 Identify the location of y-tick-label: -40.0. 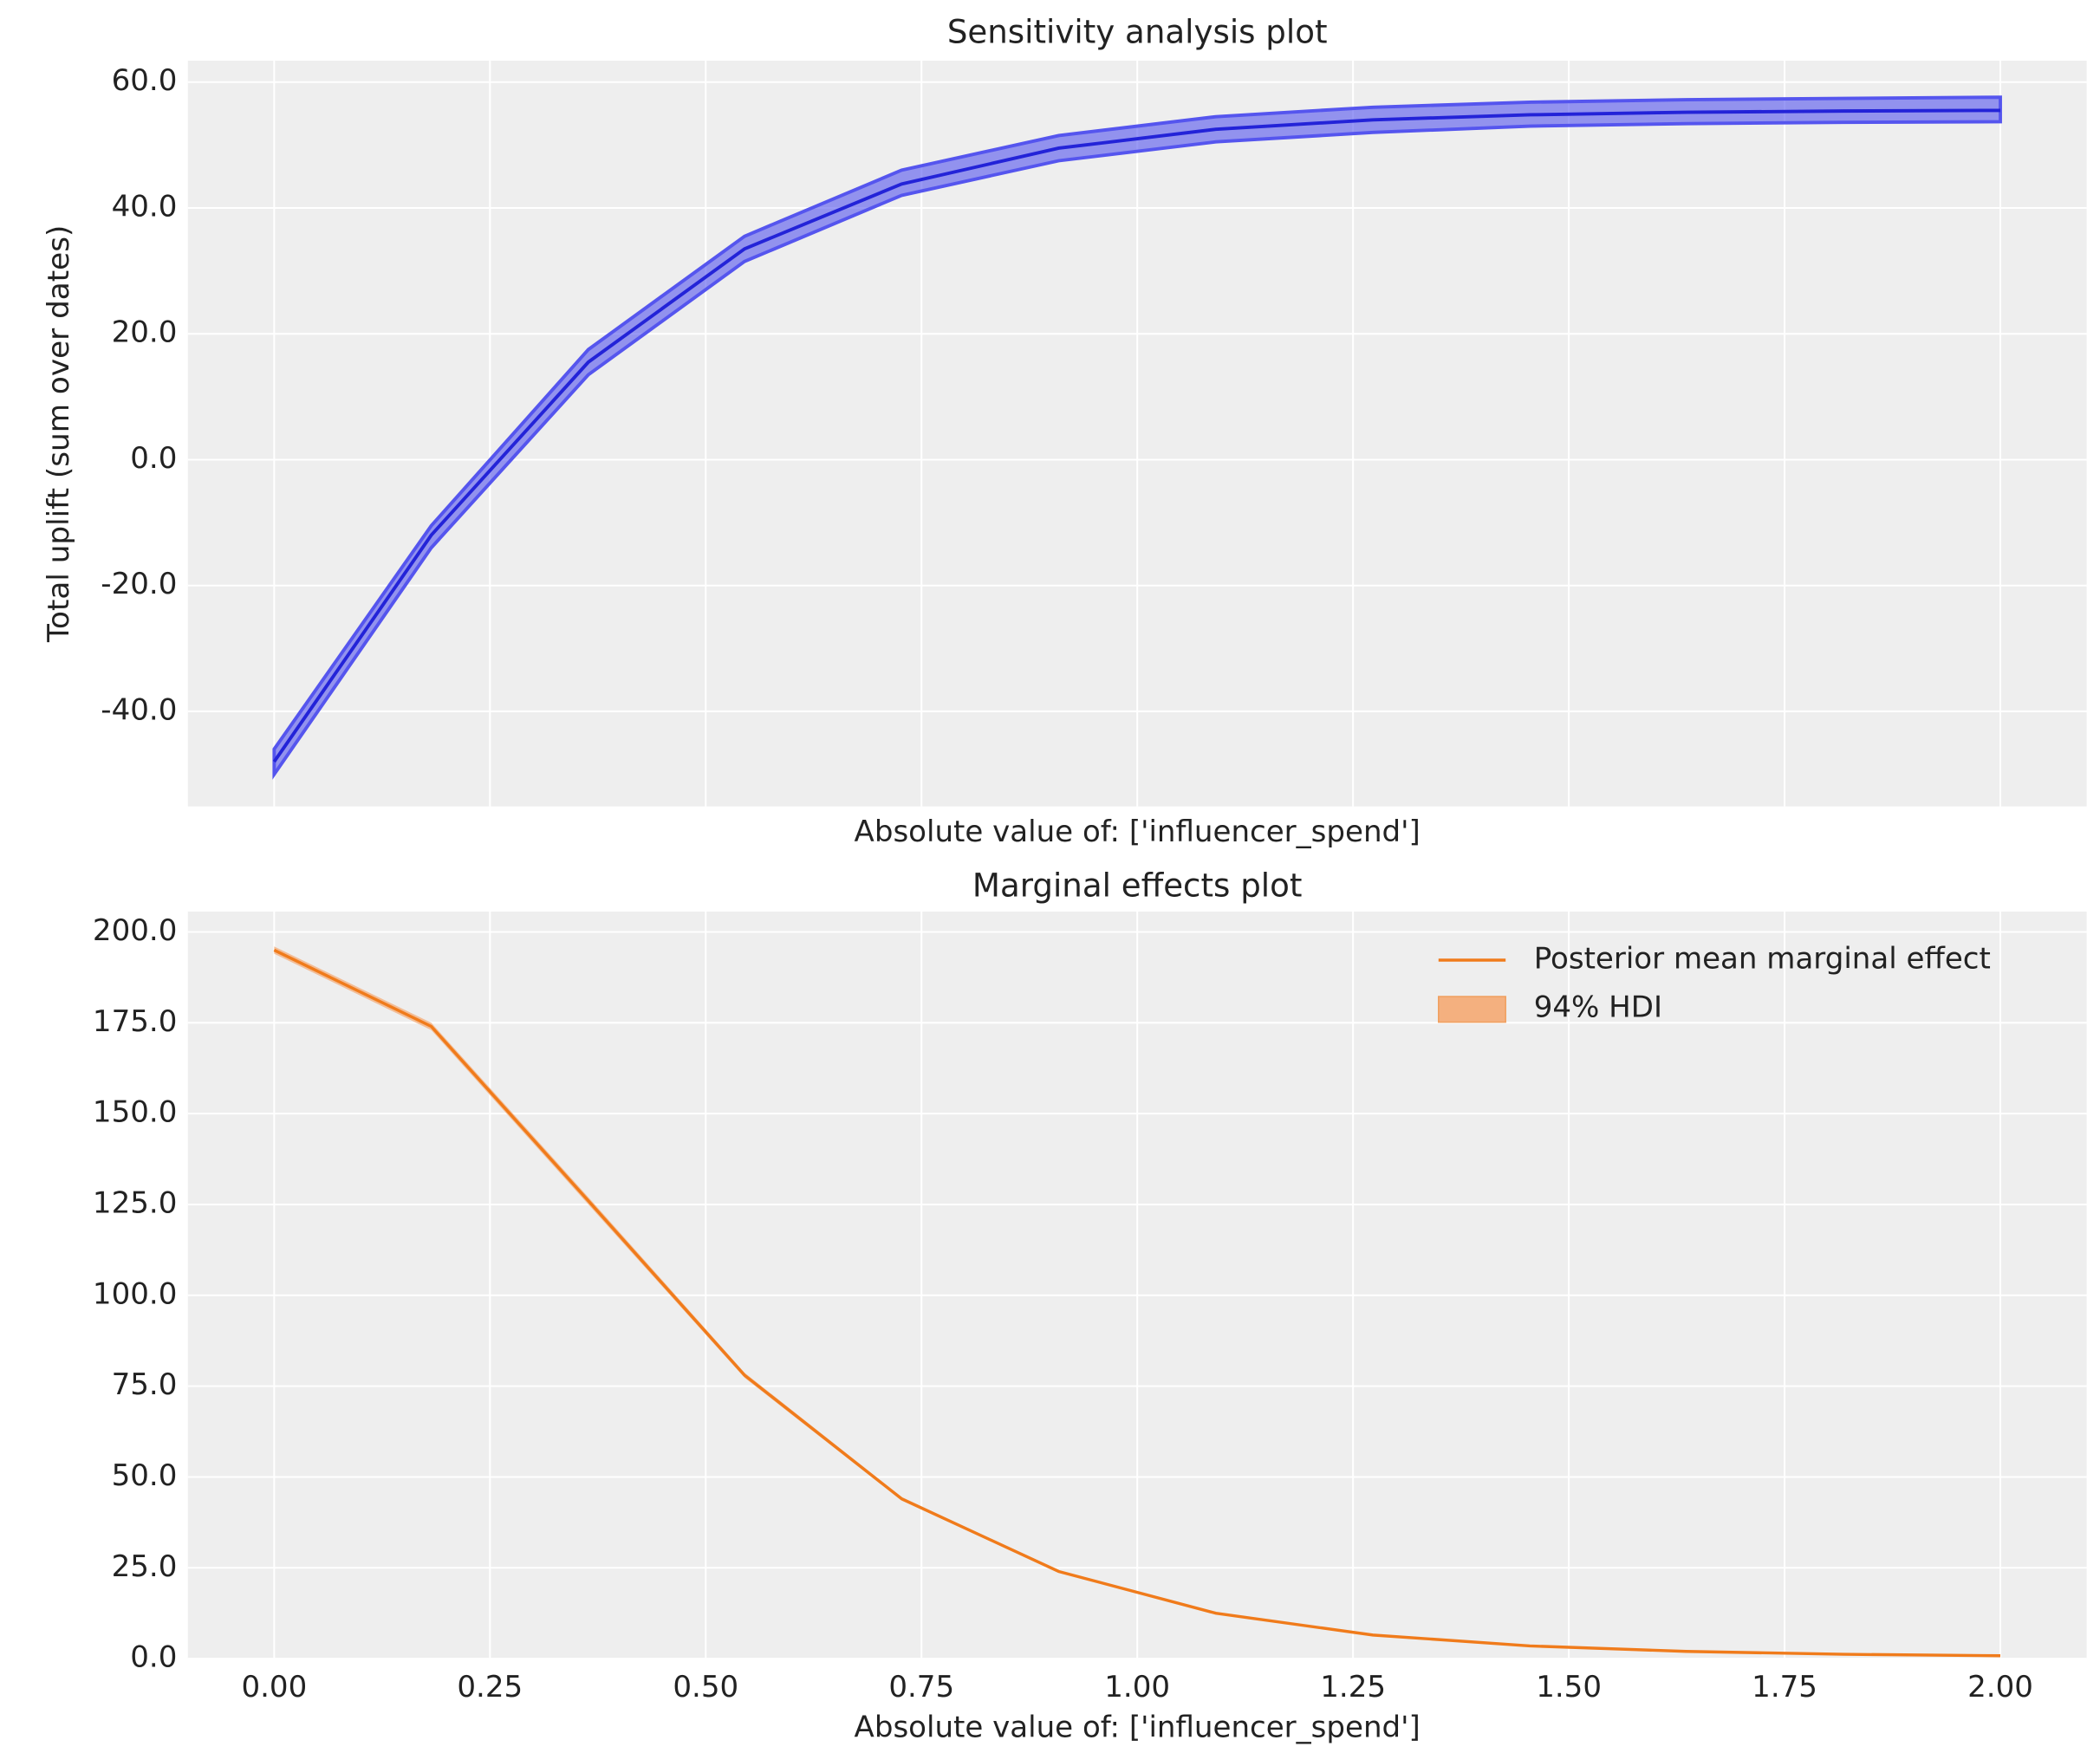
(139, 709).